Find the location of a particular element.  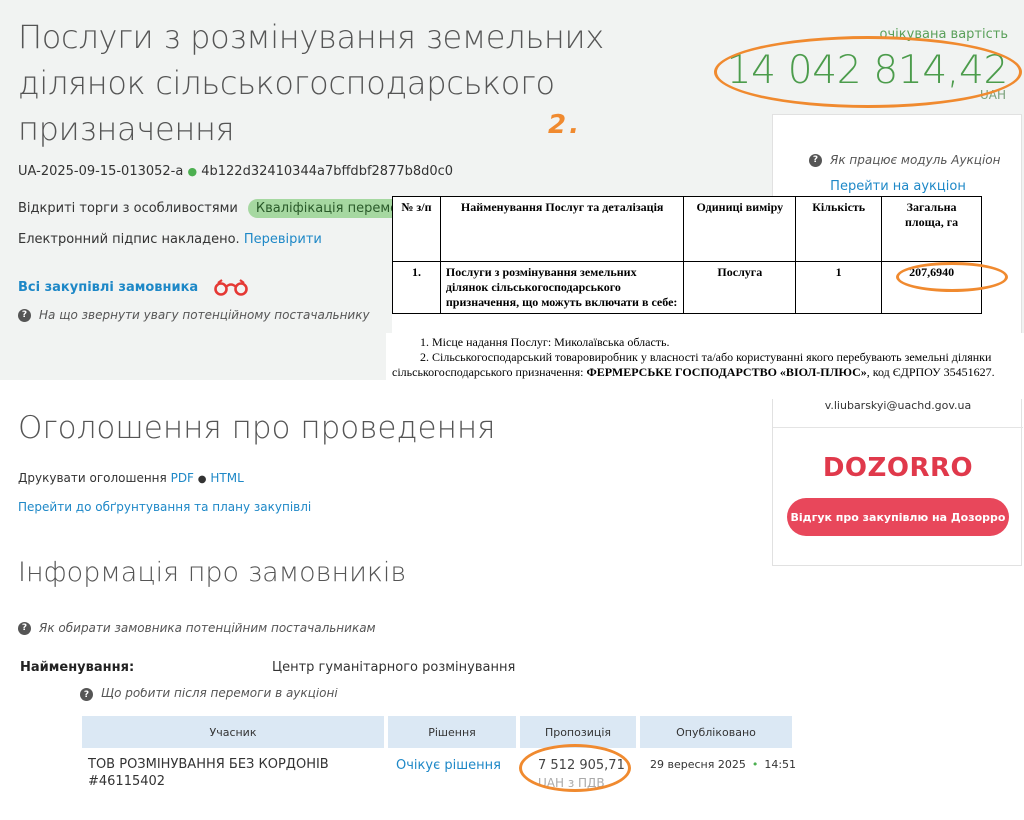

card-divider is located at coordinates (898, 427).